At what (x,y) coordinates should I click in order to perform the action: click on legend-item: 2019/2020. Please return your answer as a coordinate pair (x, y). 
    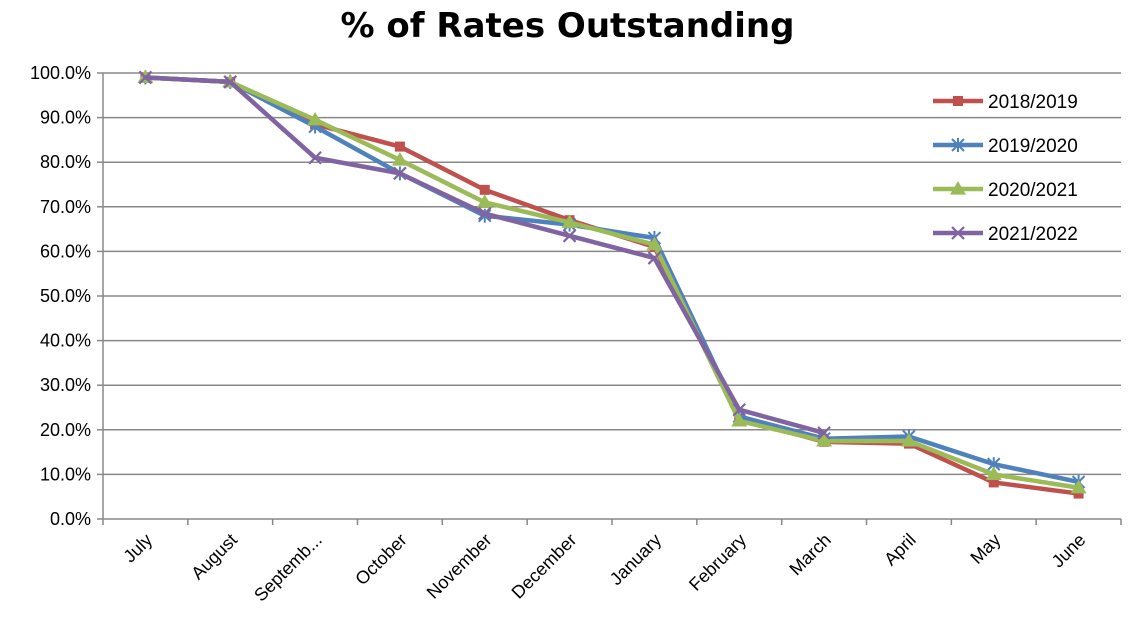
    Looking at the image, I should click on (1005, 146).